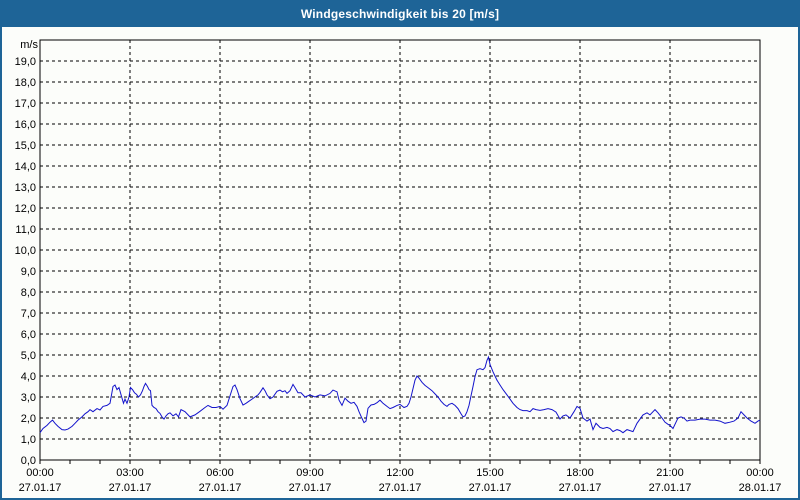 Image resolution: width=800 pixels, height=500 pixels. I want to click on svg-text: 15:00, so click(490, 473).